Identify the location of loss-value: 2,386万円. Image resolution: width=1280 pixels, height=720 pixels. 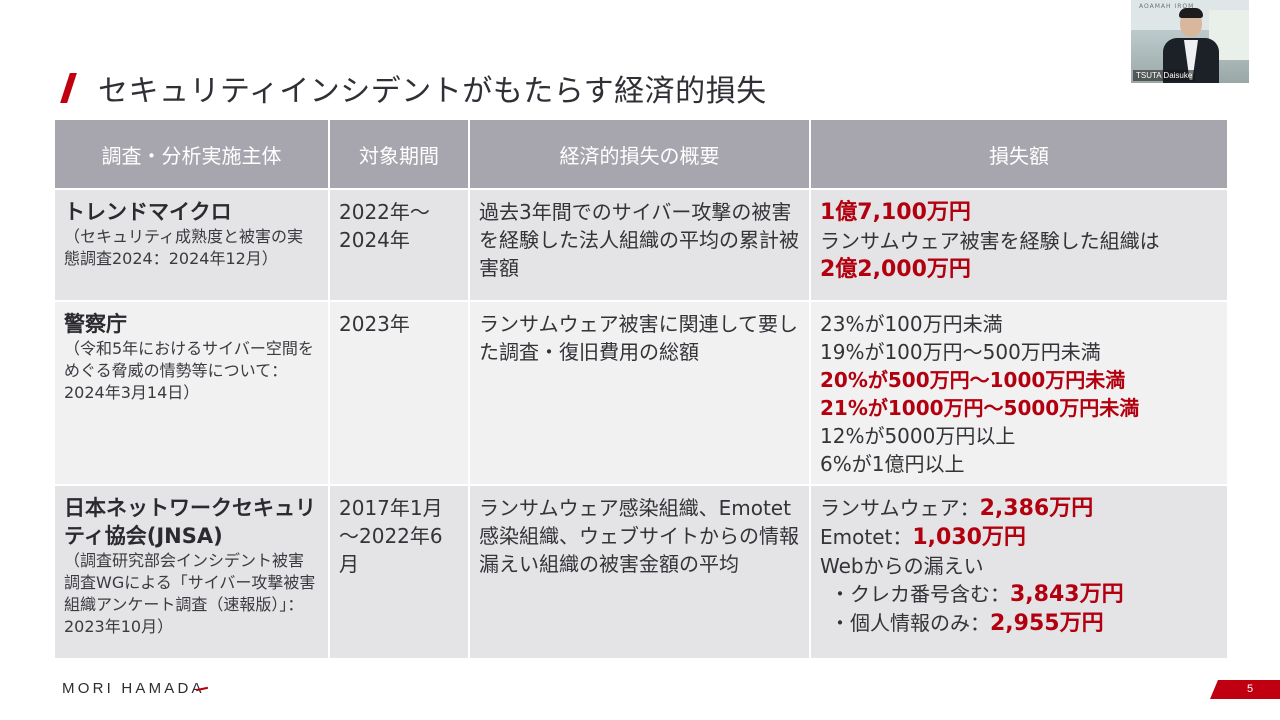
(1036, 508).